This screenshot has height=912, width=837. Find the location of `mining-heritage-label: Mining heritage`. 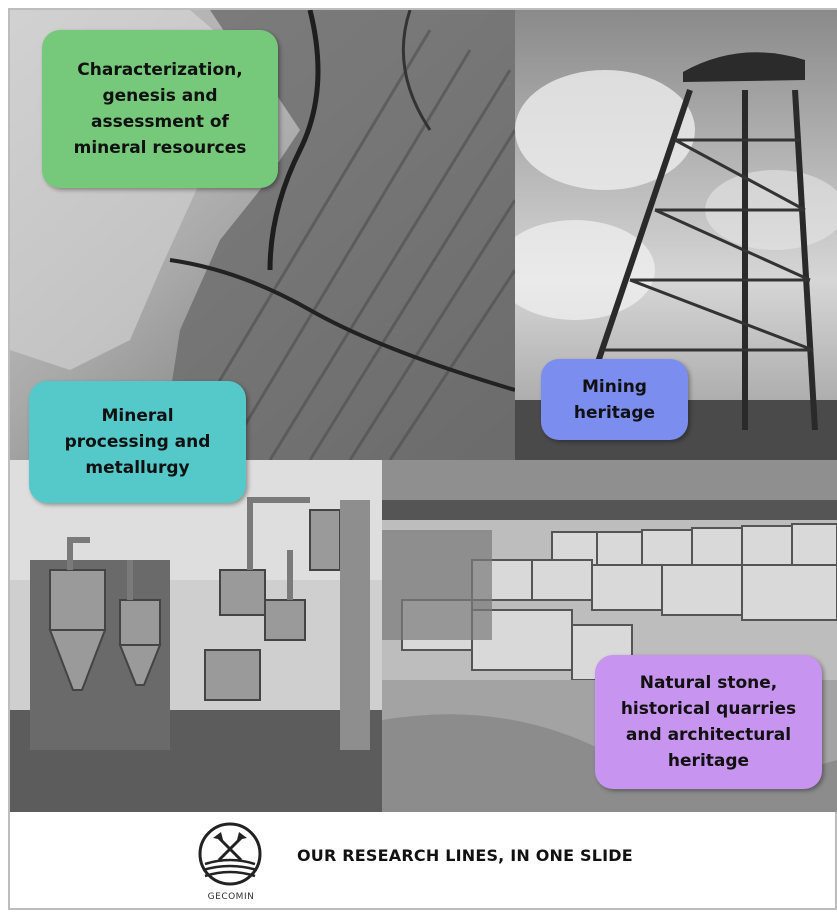

mining-heritage-label: Mining heritage is located at coordinates (614, 399).